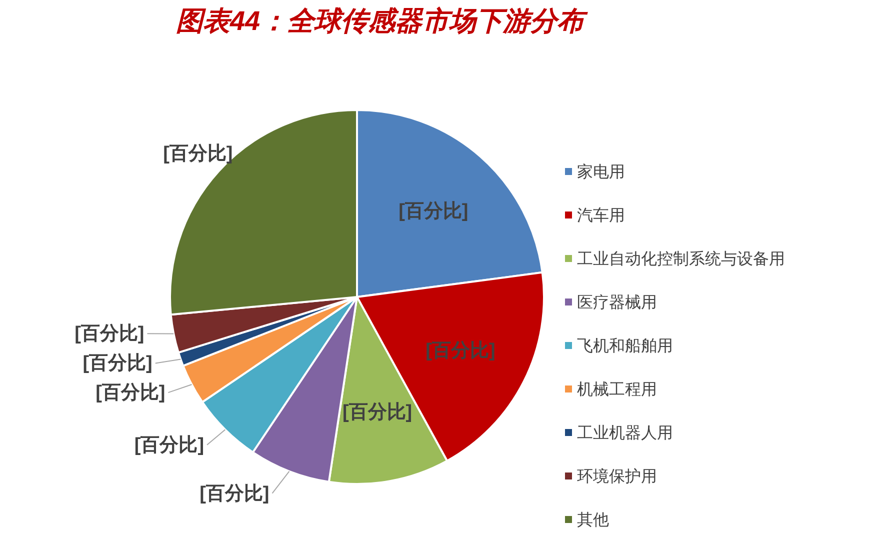 This screenshot has width=870, height=540. I want to click on legend-label: 飞机和船舶用, so click(625, 346).